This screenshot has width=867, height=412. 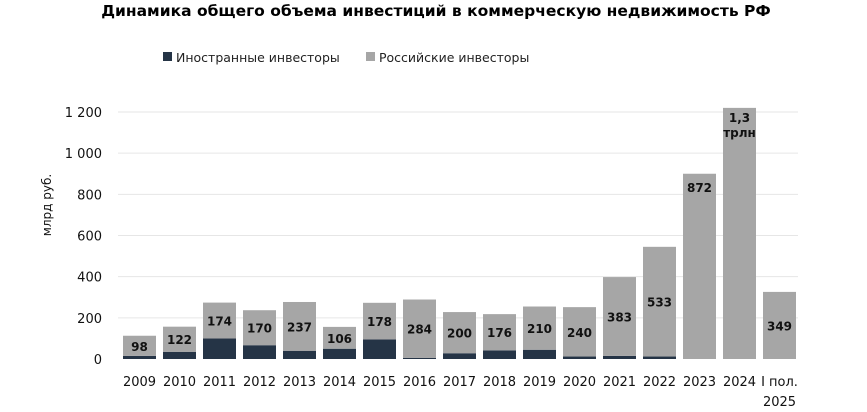 I want to click on x-tick-label: 2020, so click(x=579, y=382).